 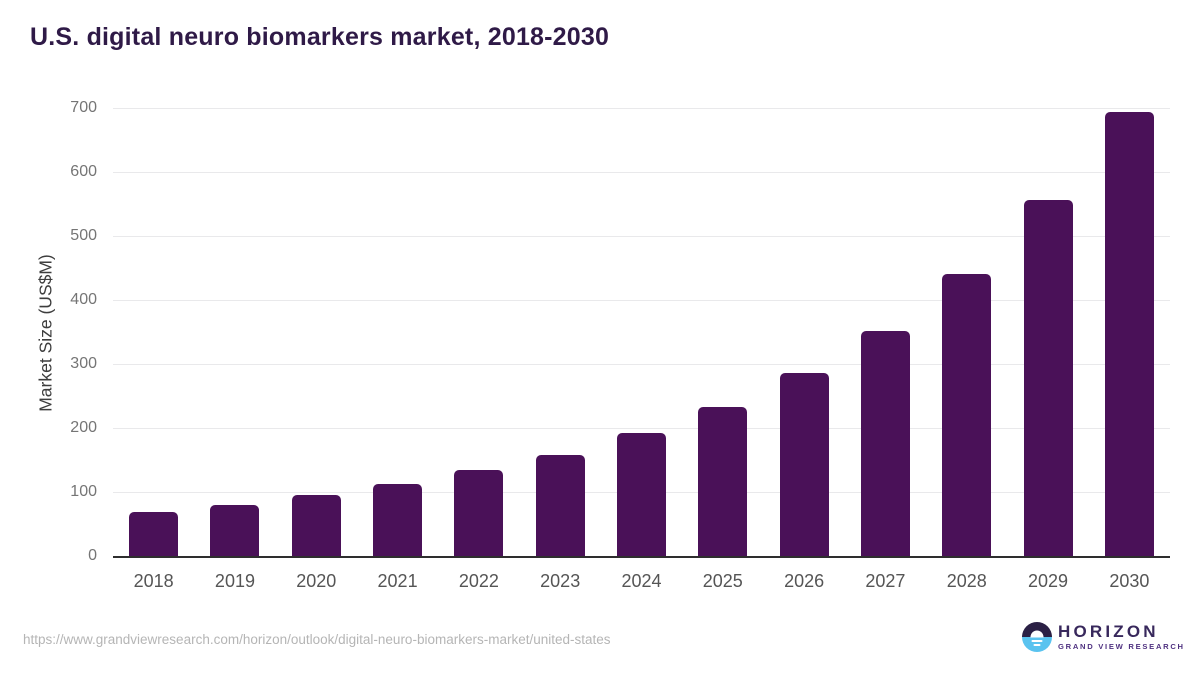 What do you see at coordinates (316, 581) in the screenshot?
I see `x-axis-label-2020: 2020` at bounding box center [316, 581].